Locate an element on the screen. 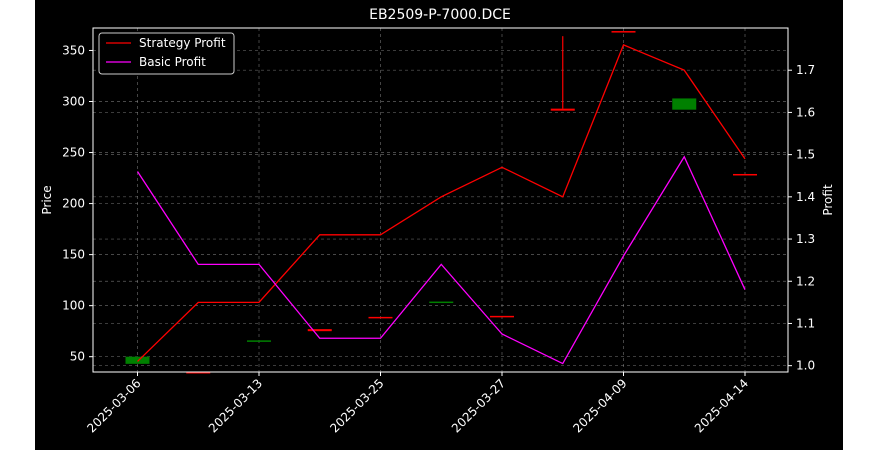 Image resolution: width=878 pixels, height=450 pixels. y-axis-left: 50 100 150 200 250 300 350 is located at coordinates (77, 203).